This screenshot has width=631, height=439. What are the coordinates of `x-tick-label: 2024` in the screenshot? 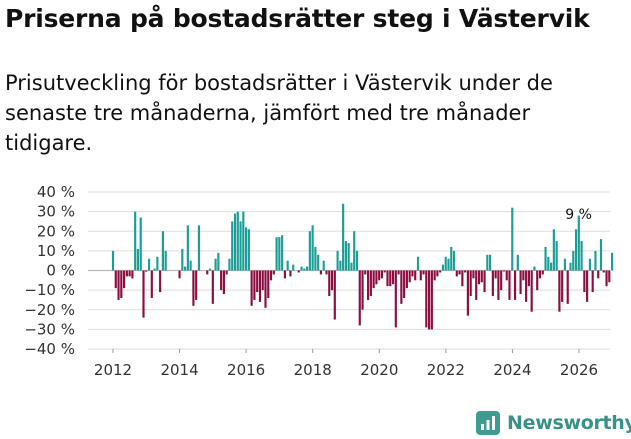 It's located at (512, 370).